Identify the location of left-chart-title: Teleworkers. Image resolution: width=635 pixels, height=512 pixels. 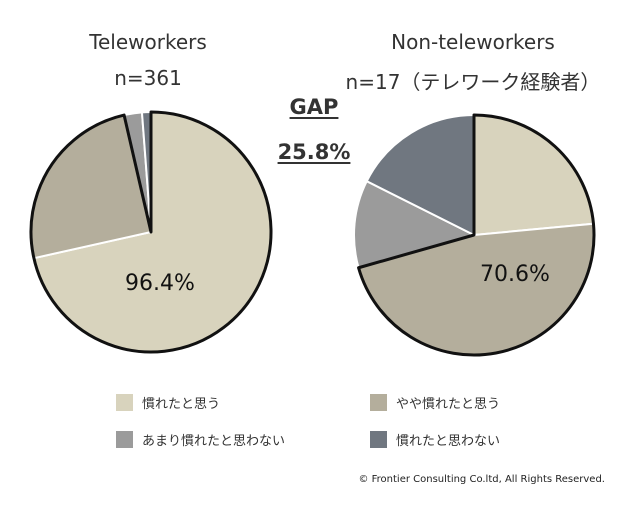
(148, 42).